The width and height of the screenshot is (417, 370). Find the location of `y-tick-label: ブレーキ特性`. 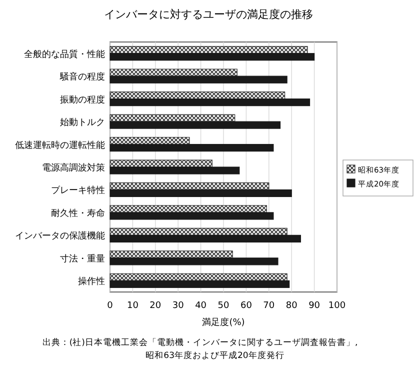

y-tick-label: ブレーキ特性 is located at coordinates (78, 190).